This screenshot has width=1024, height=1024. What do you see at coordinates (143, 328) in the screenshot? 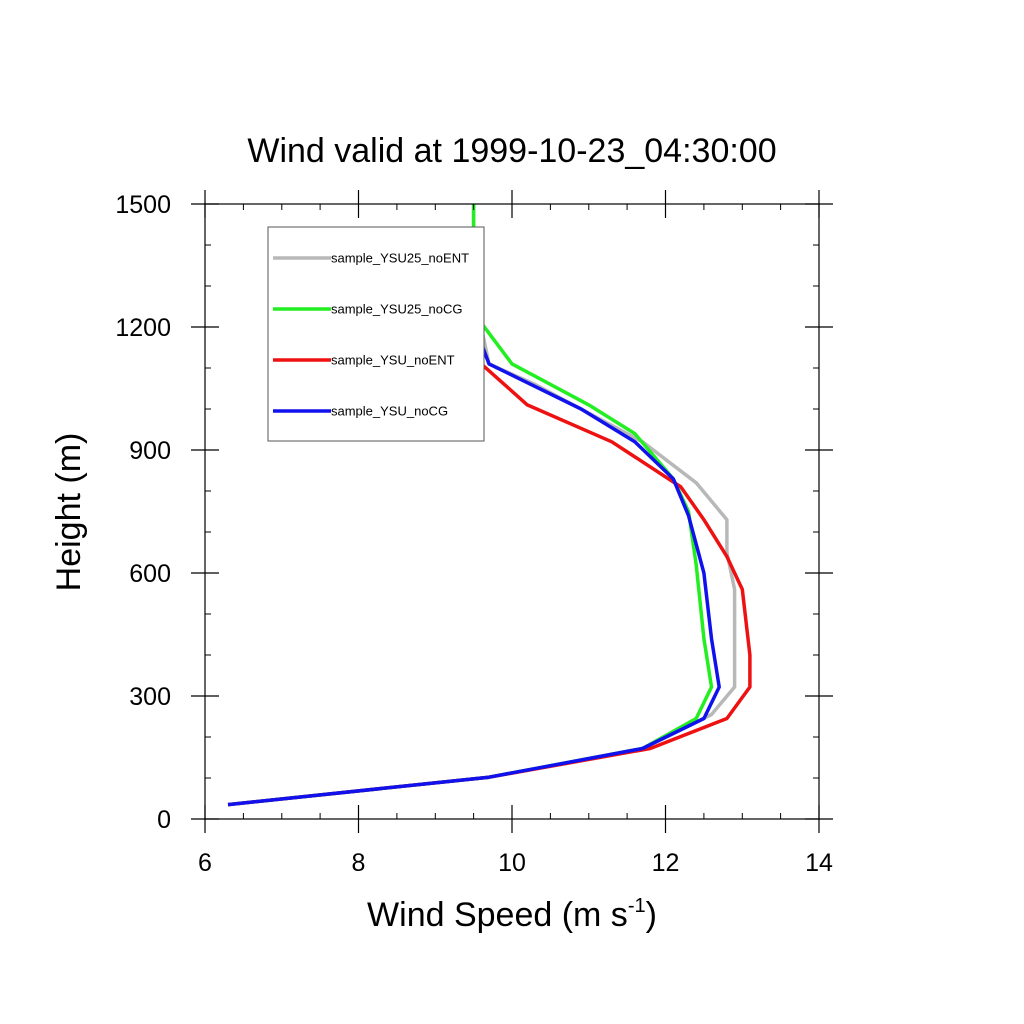
I see `y-tick-label: 1200` at bounding box center [143, 328].